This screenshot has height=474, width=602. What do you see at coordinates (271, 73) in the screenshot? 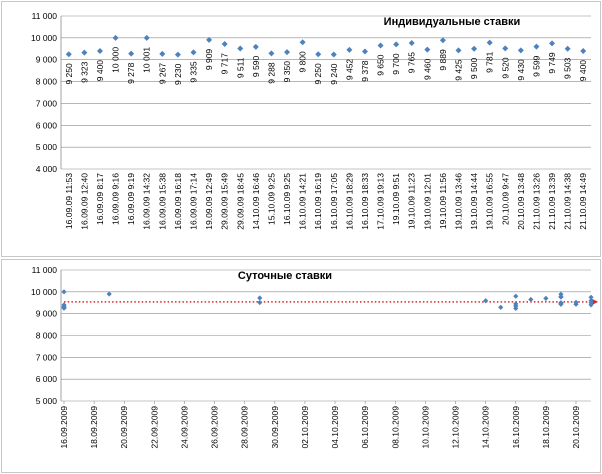
I see `data-label: 9 288` at bounding box center [271, 73].